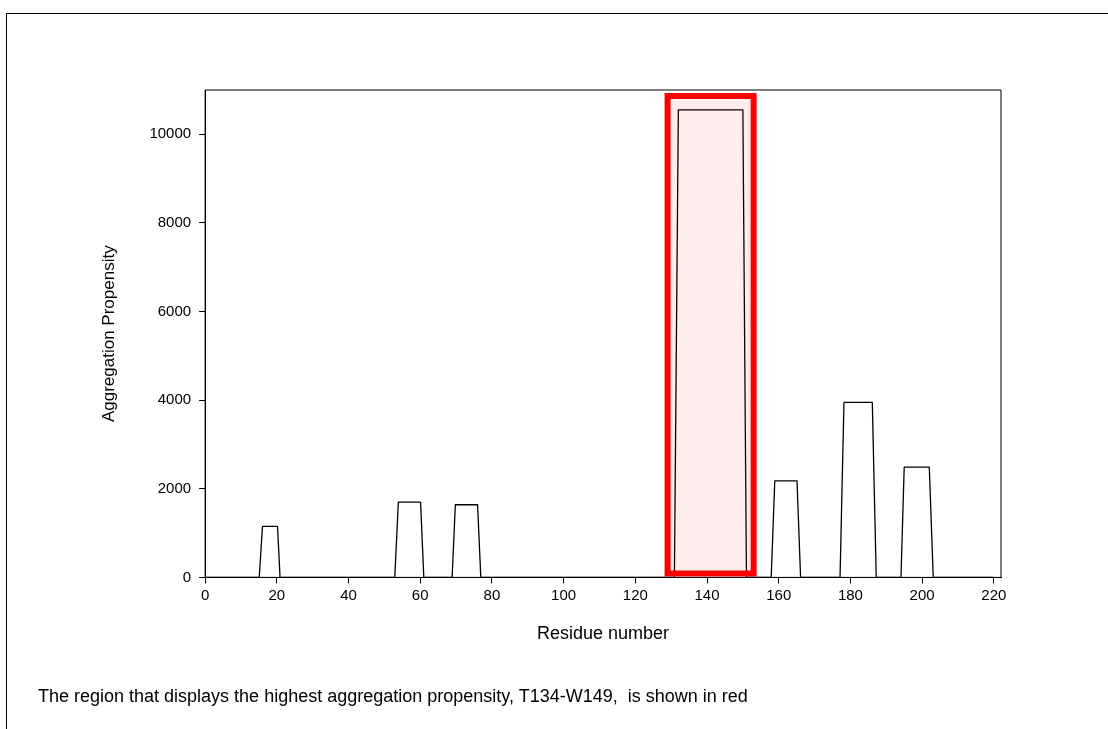 The height and width of the screenshot is (729, 1108). What do you see at coordinates (564, 594) in the screenshot?
I see `x-tick-label: 100` at bounding box center [564, 594].